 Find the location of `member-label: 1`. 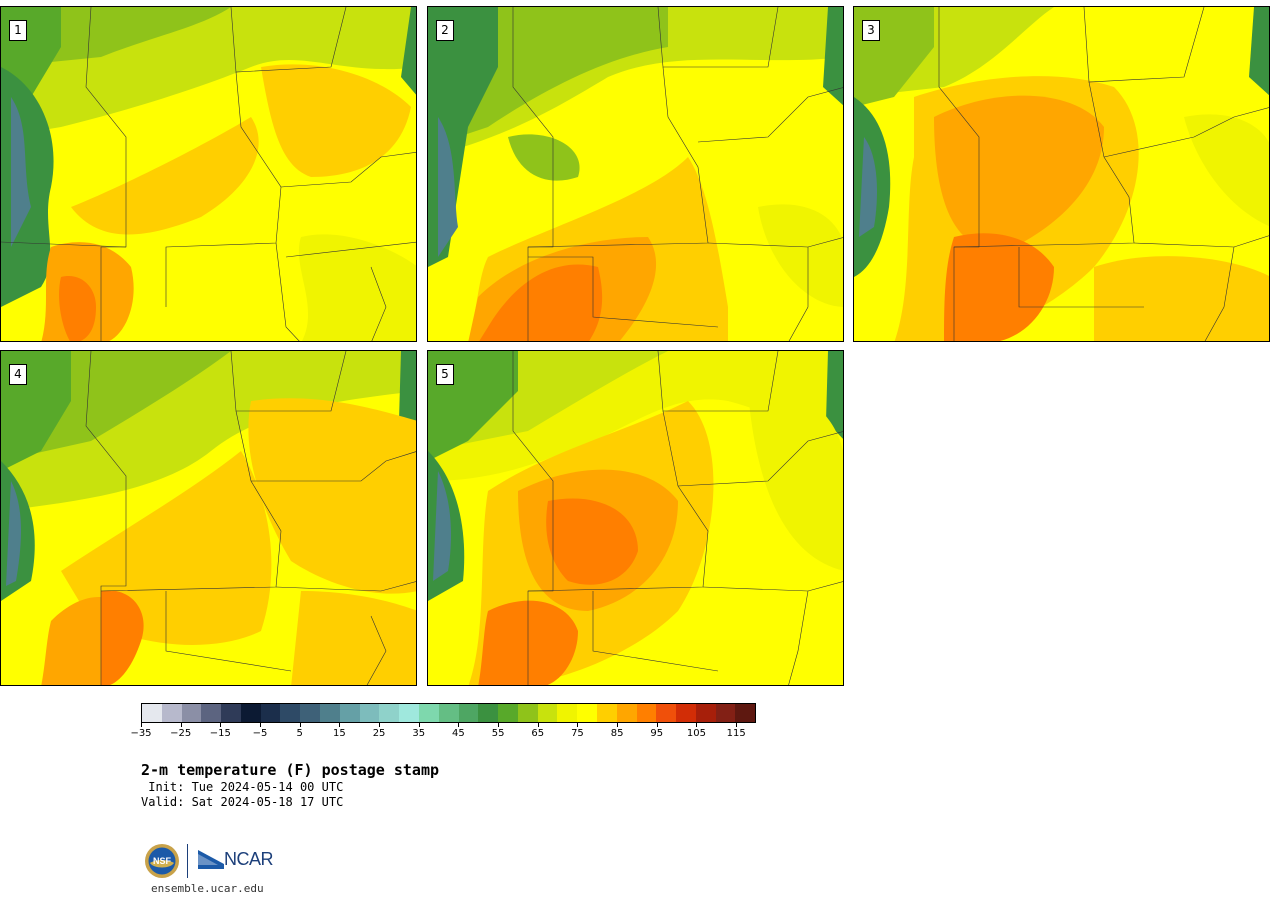

member-label: 1 is located at coordinates (18, 30).